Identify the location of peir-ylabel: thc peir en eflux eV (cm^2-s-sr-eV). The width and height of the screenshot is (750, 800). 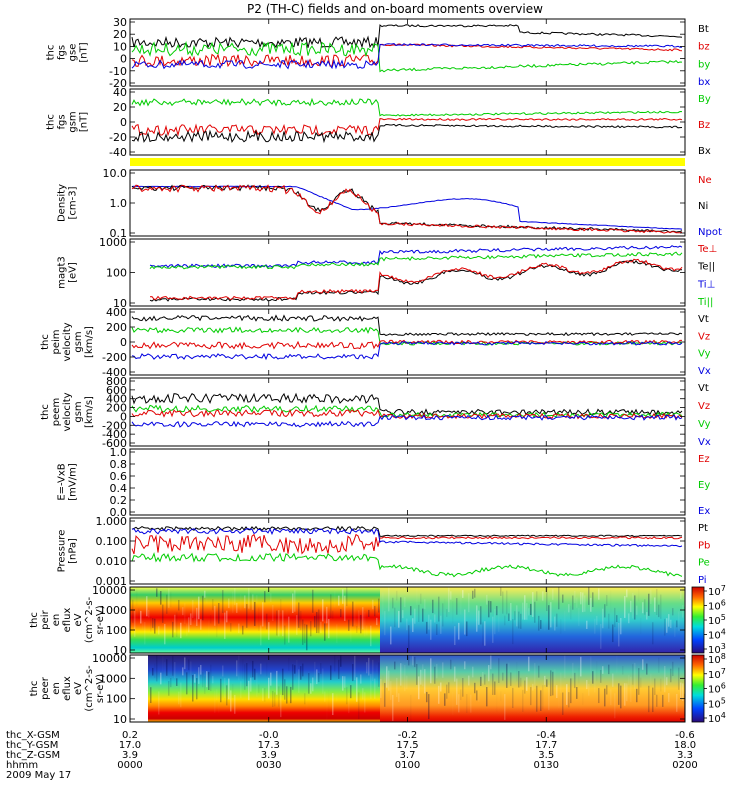
(67, 619).